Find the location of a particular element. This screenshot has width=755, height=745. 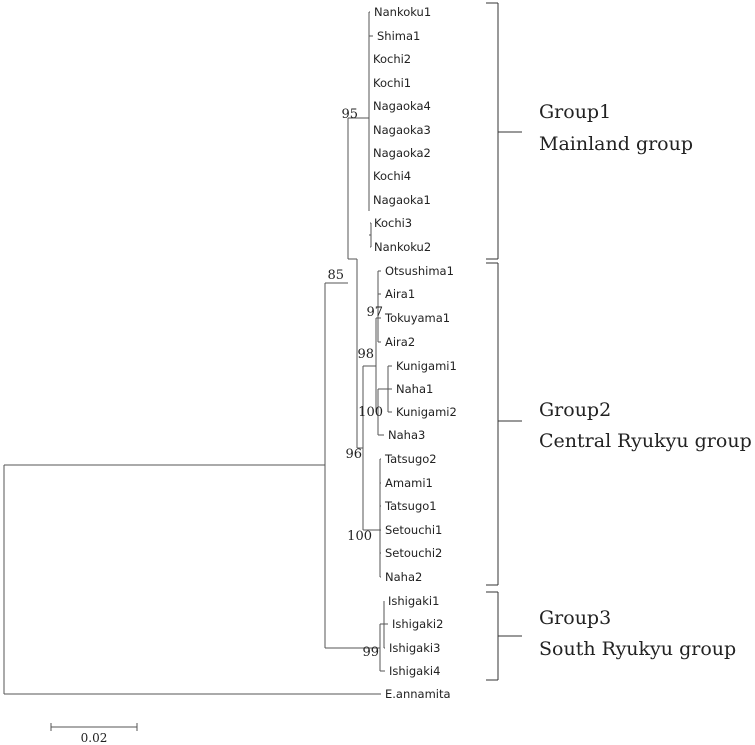

taxon-label: Kunigami2 is located at coordinates (426, 412).